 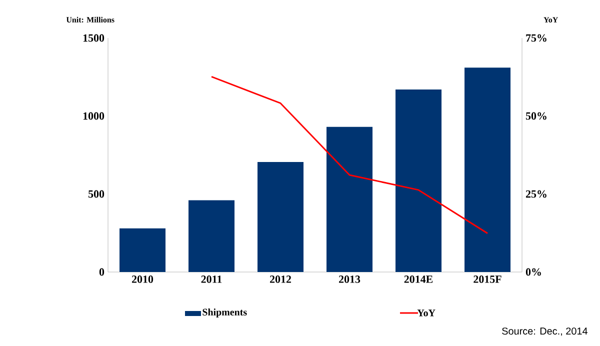 What do you see at coordinates (545, 332) in the screenshot?
I see `source-note: Source: Dec., 2014` at bounding box center [545, 332].